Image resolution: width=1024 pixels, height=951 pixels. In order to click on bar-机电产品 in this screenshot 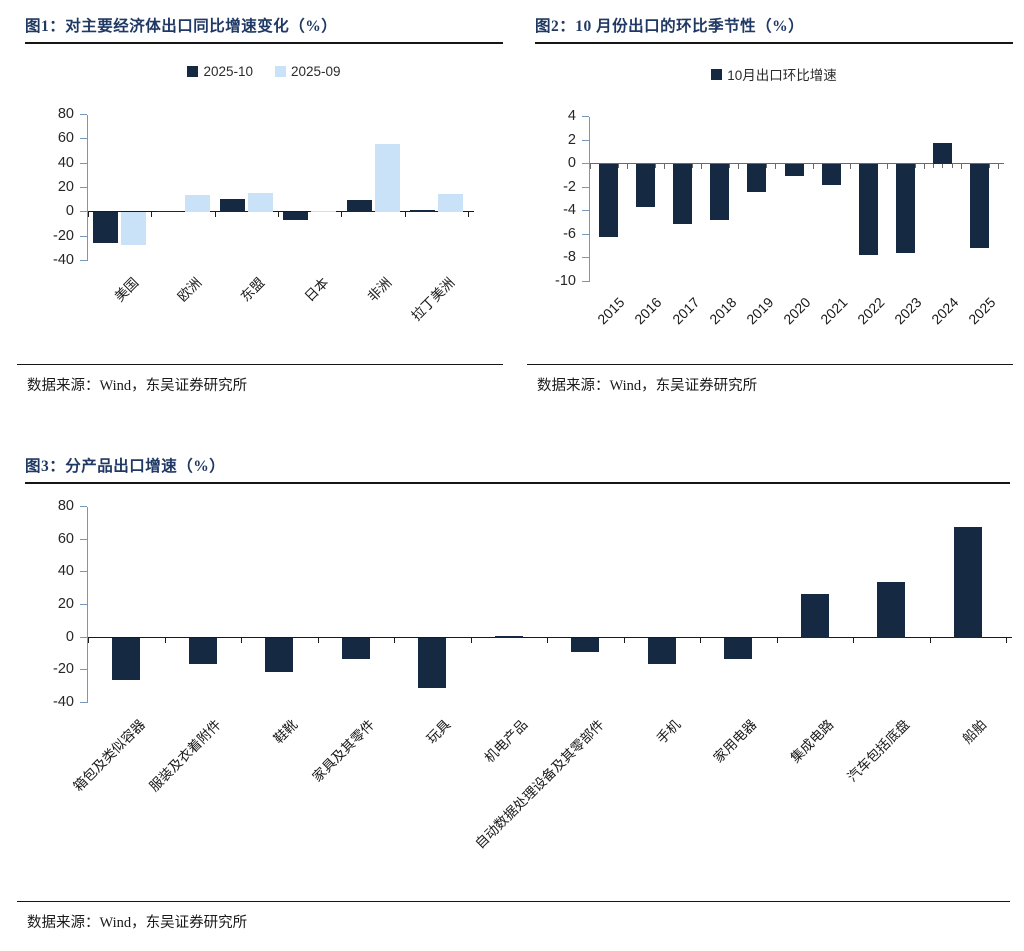, I will do `click(508, 637)`.